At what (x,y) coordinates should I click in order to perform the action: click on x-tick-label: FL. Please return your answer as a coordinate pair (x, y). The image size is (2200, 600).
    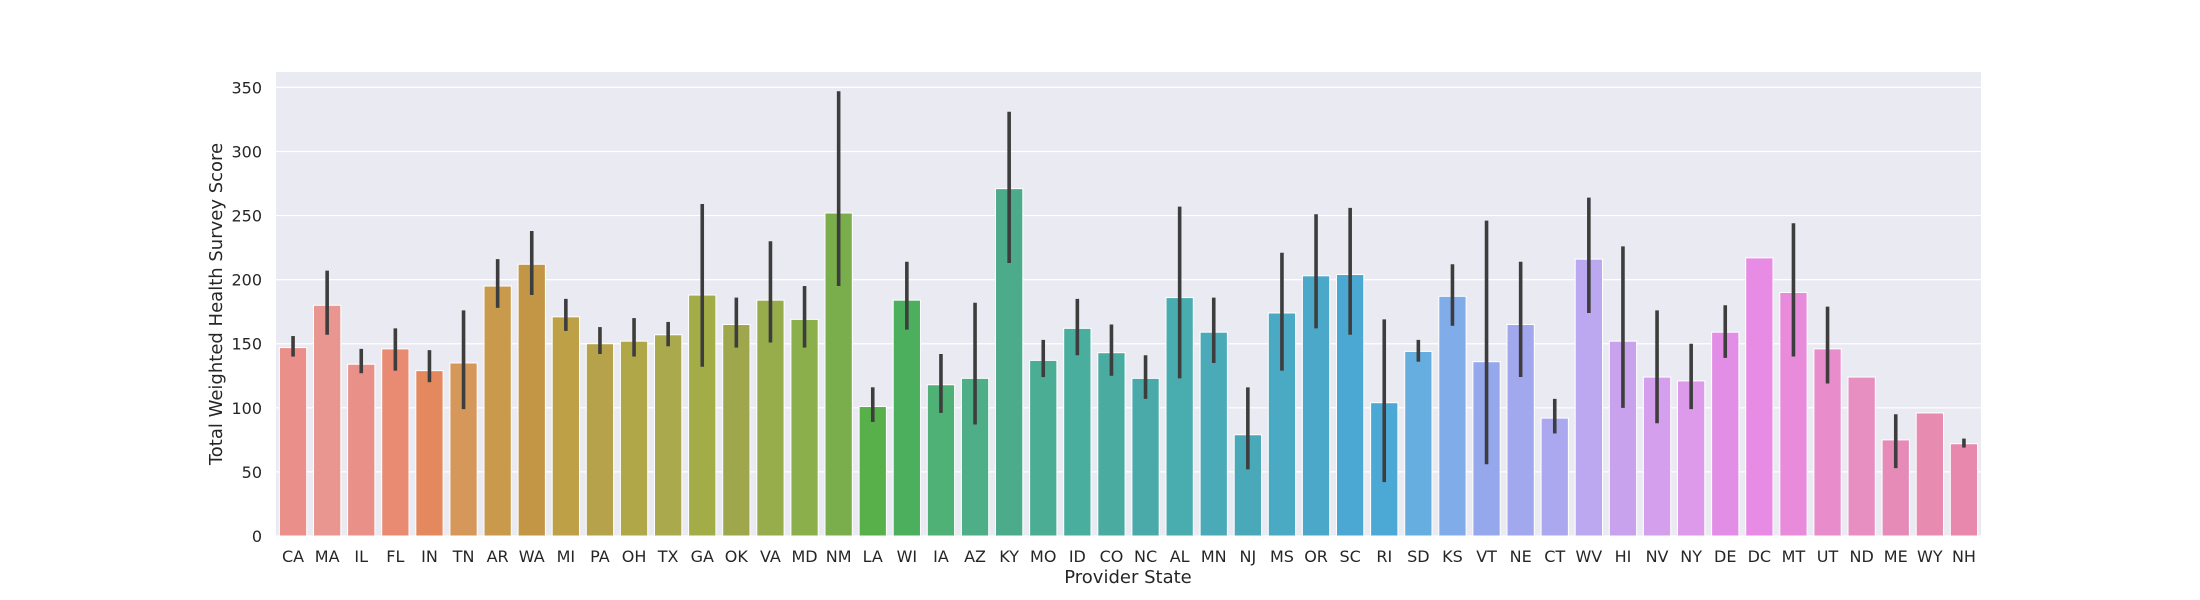
    Looking at the image, I should click on (395, 556).